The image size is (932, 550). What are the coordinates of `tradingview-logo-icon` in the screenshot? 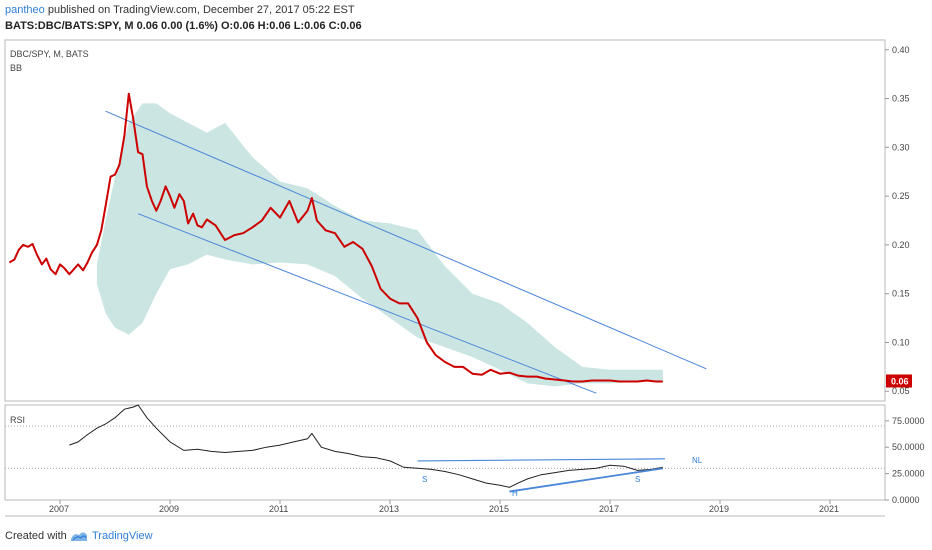 It's located at (79, 536).